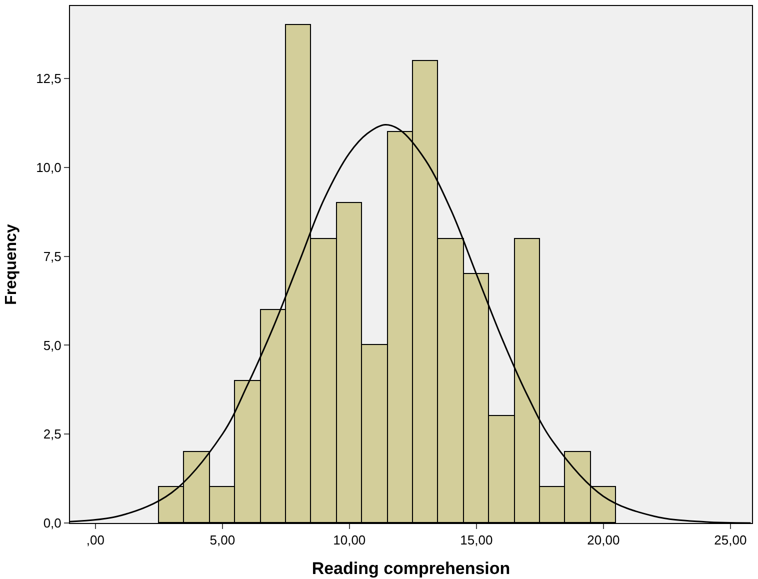  Describe the element at coordinates (730, 540) in the screenshot. I see `x-tick-label: 25,00` at that location.